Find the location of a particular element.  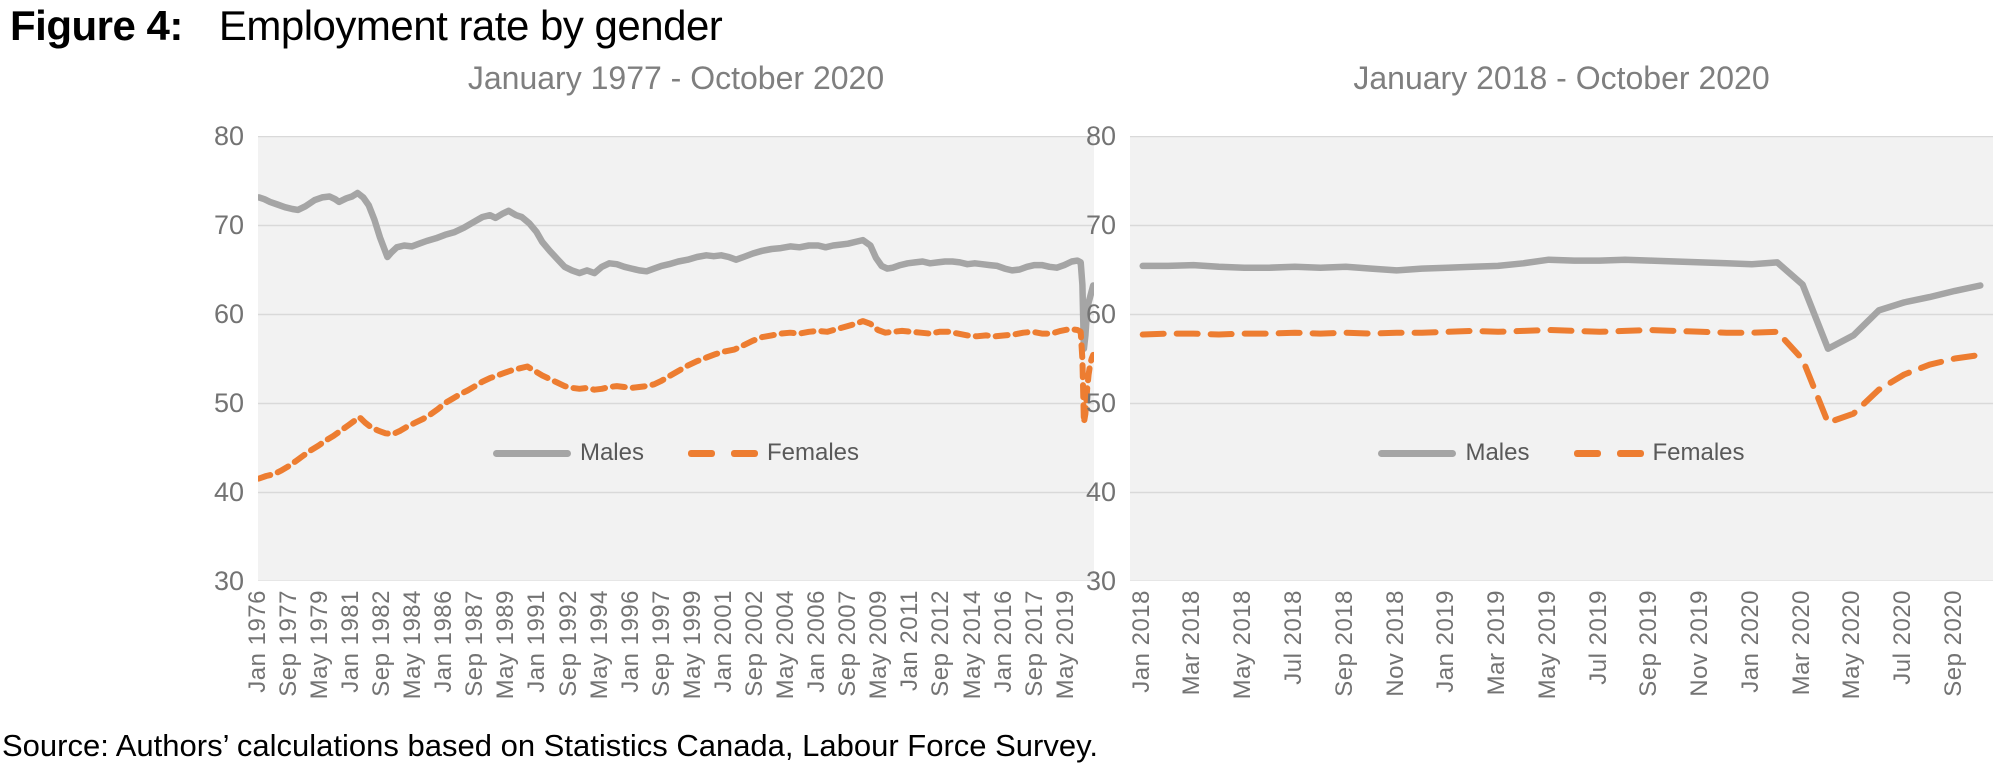

figure-title-row: Figure 4: Employment rate by gender is located at coordinates (366, 26).